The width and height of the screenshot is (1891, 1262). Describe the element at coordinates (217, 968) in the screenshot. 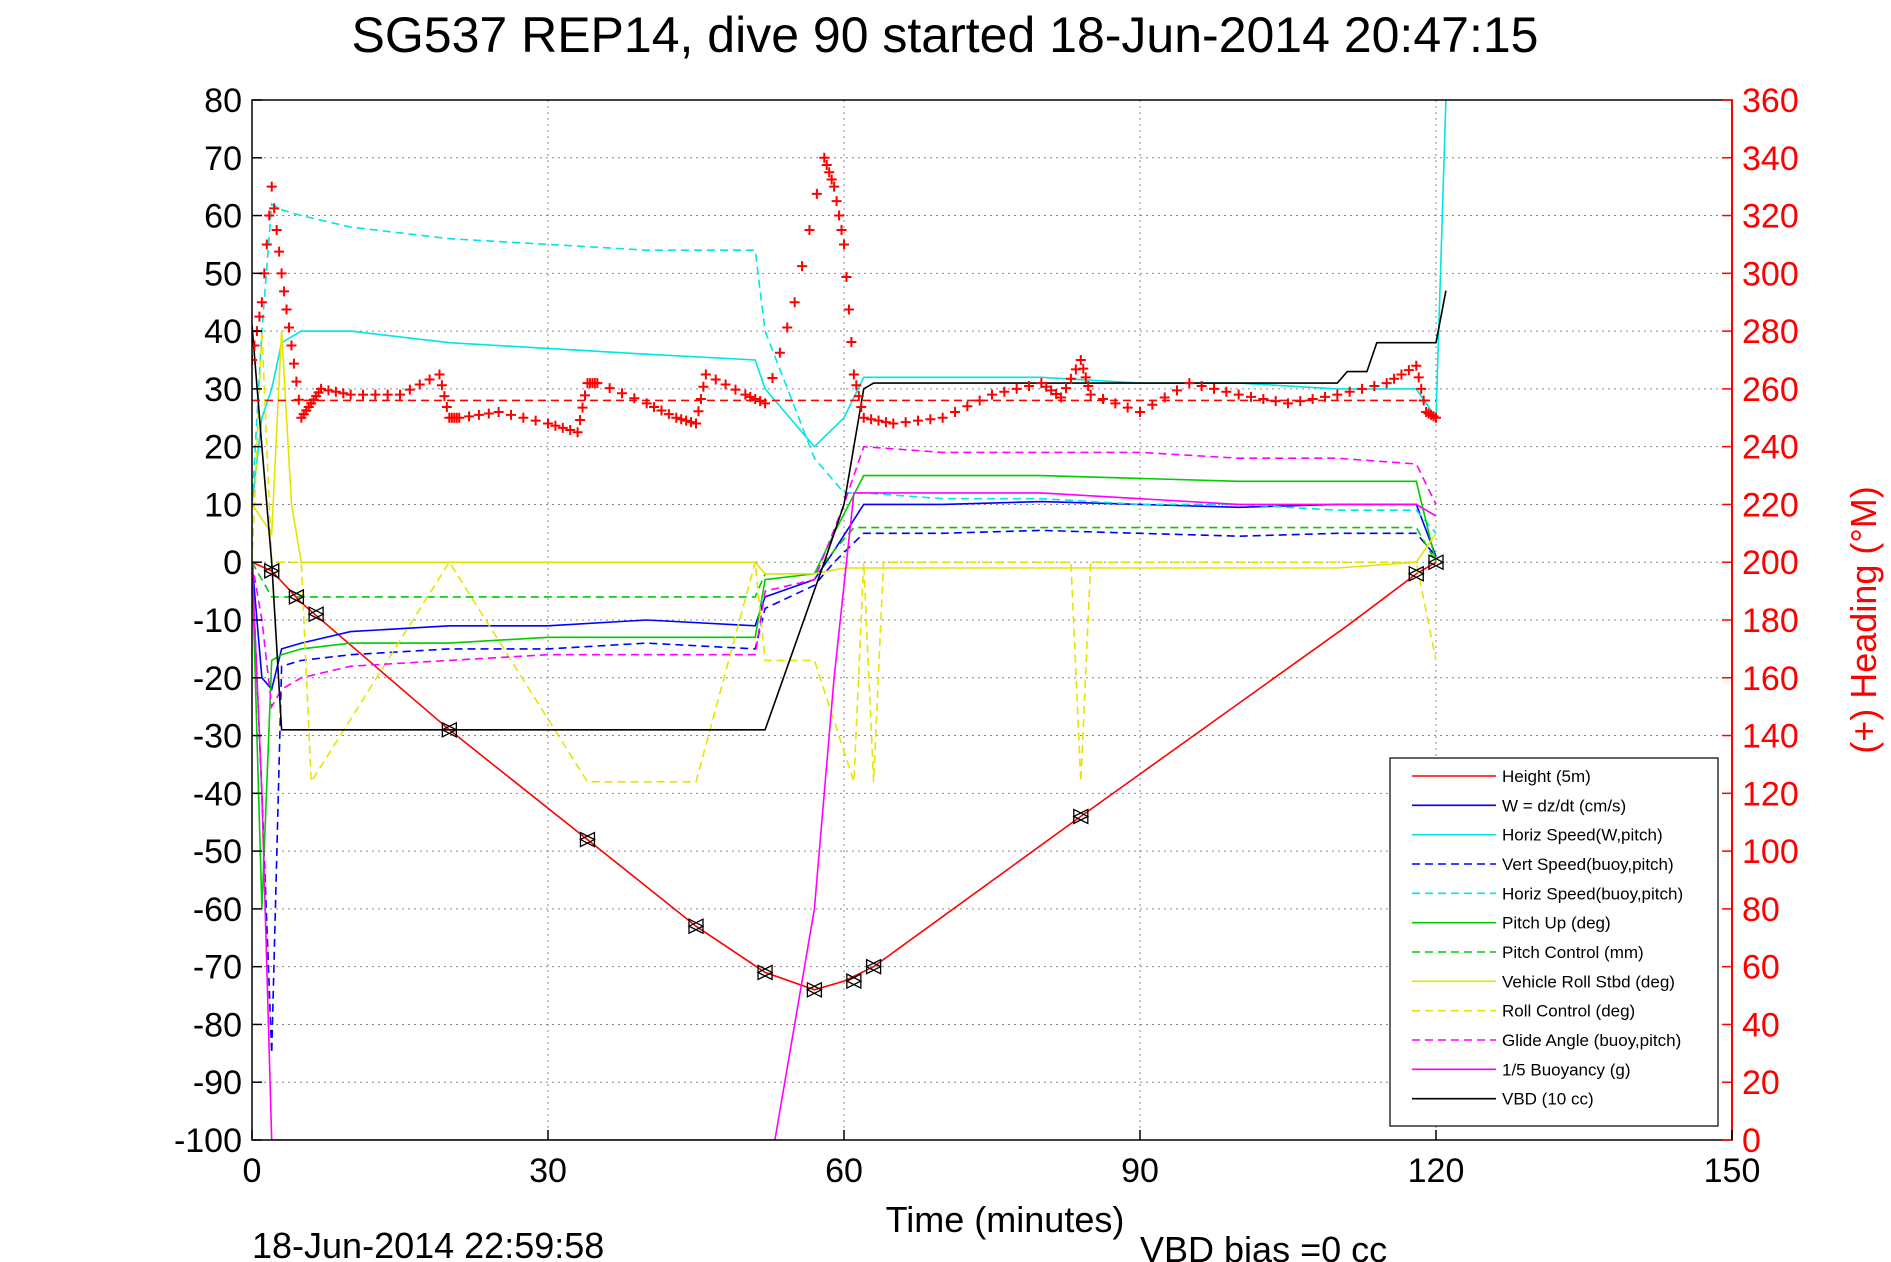

I see `y-tick-label-left: -70` at that location.